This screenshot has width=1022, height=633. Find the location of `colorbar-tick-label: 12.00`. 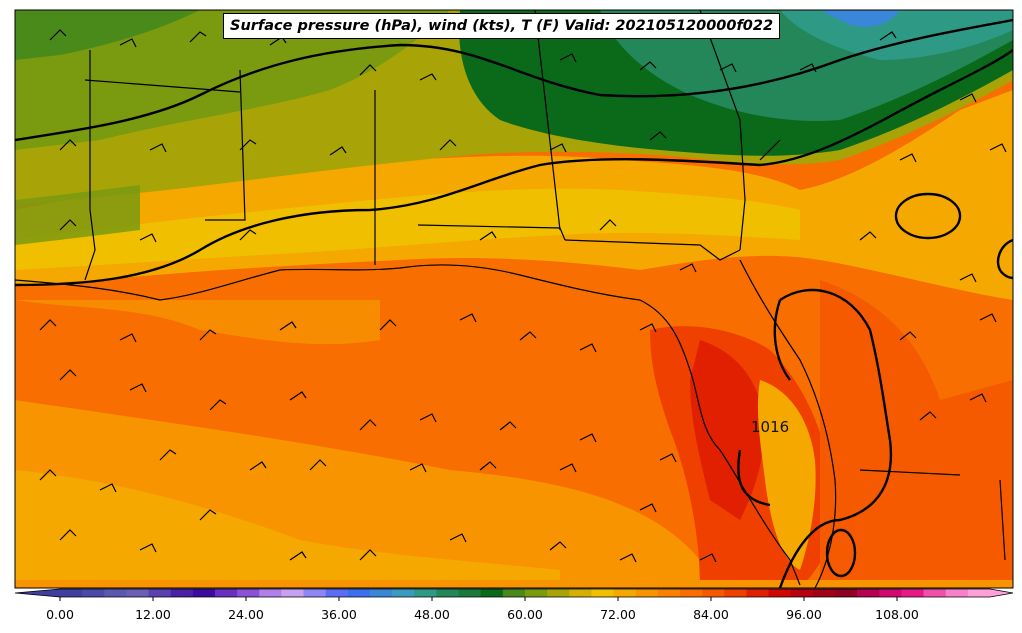

colorbar-tick-label: 12.00 is located at coordinates (153, 614).